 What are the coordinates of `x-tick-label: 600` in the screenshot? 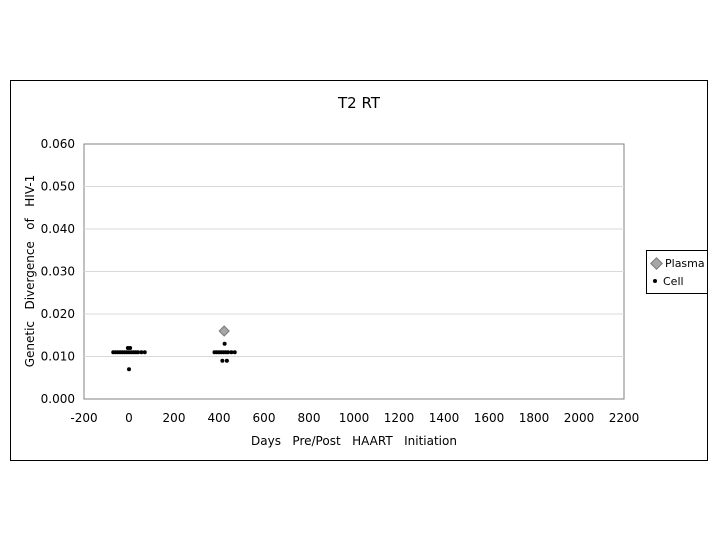 It's located at (264, 418).